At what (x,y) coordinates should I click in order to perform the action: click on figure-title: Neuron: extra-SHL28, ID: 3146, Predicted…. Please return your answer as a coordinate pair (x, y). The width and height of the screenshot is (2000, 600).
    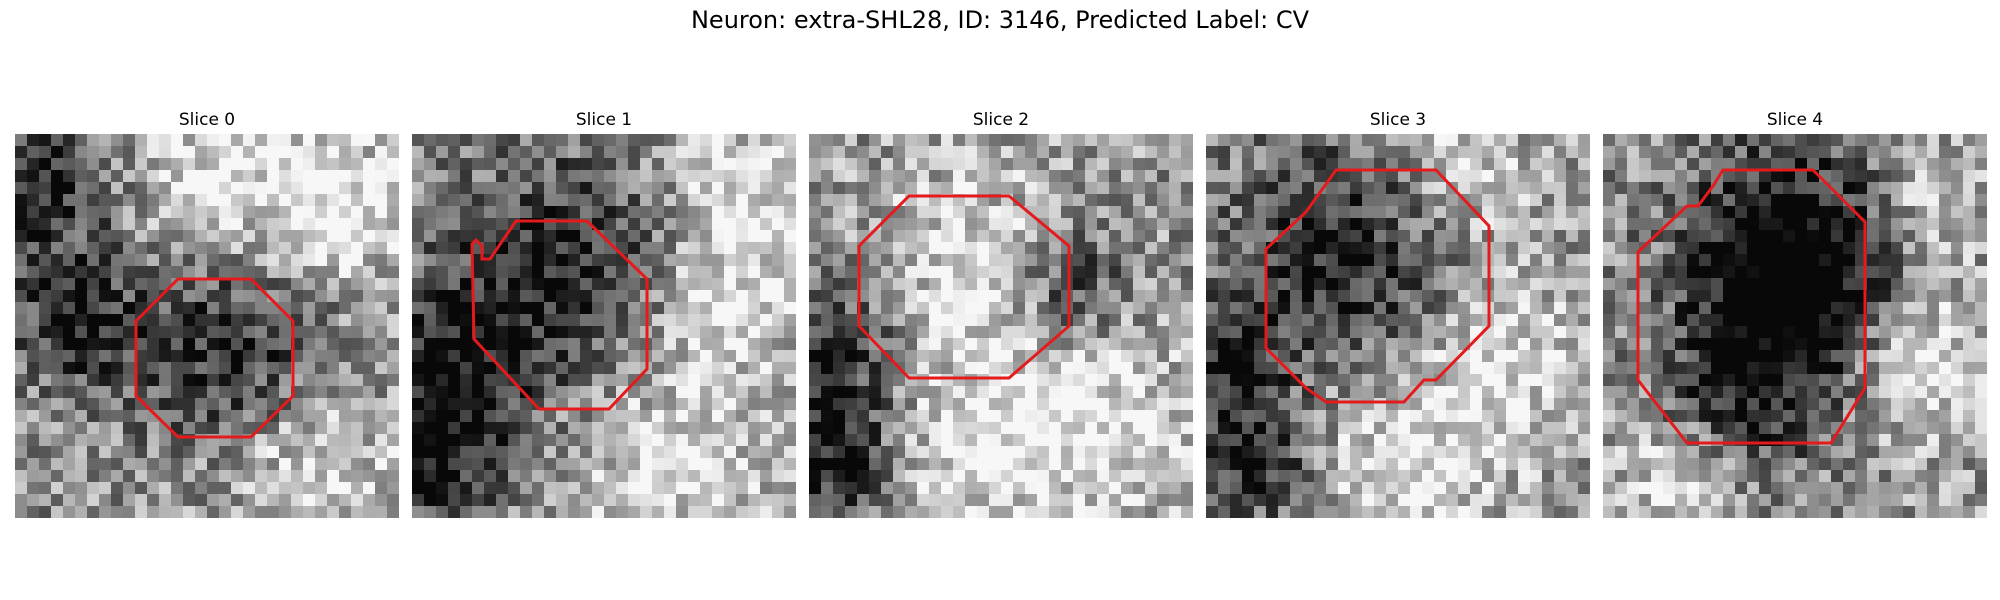
    Looking at the image, I should click on (1000, 20).